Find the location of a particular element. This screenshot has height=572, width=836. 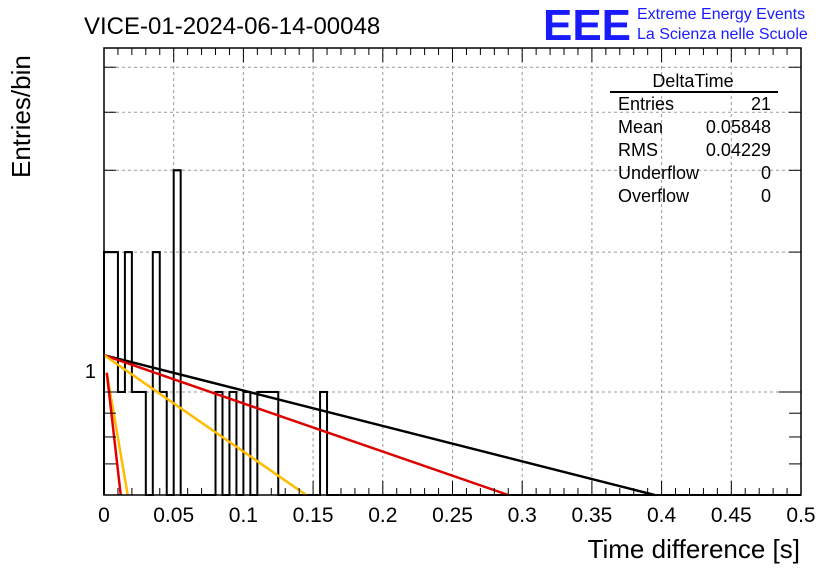

stats-value: 0.04229 is located at coordinates (738, 150).